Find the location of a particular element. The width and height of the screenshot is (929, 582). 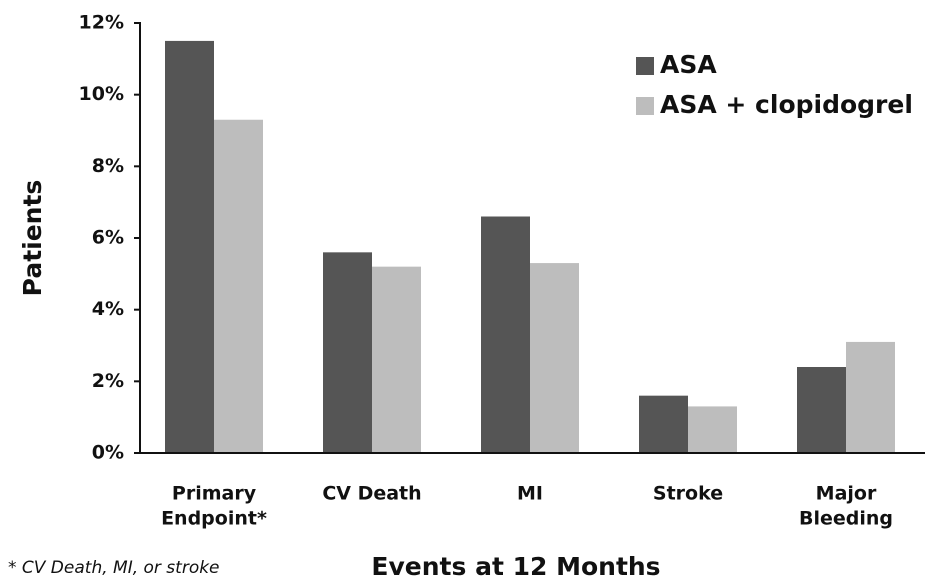

x-tick-label: Major is located at coordinates (846, 494).